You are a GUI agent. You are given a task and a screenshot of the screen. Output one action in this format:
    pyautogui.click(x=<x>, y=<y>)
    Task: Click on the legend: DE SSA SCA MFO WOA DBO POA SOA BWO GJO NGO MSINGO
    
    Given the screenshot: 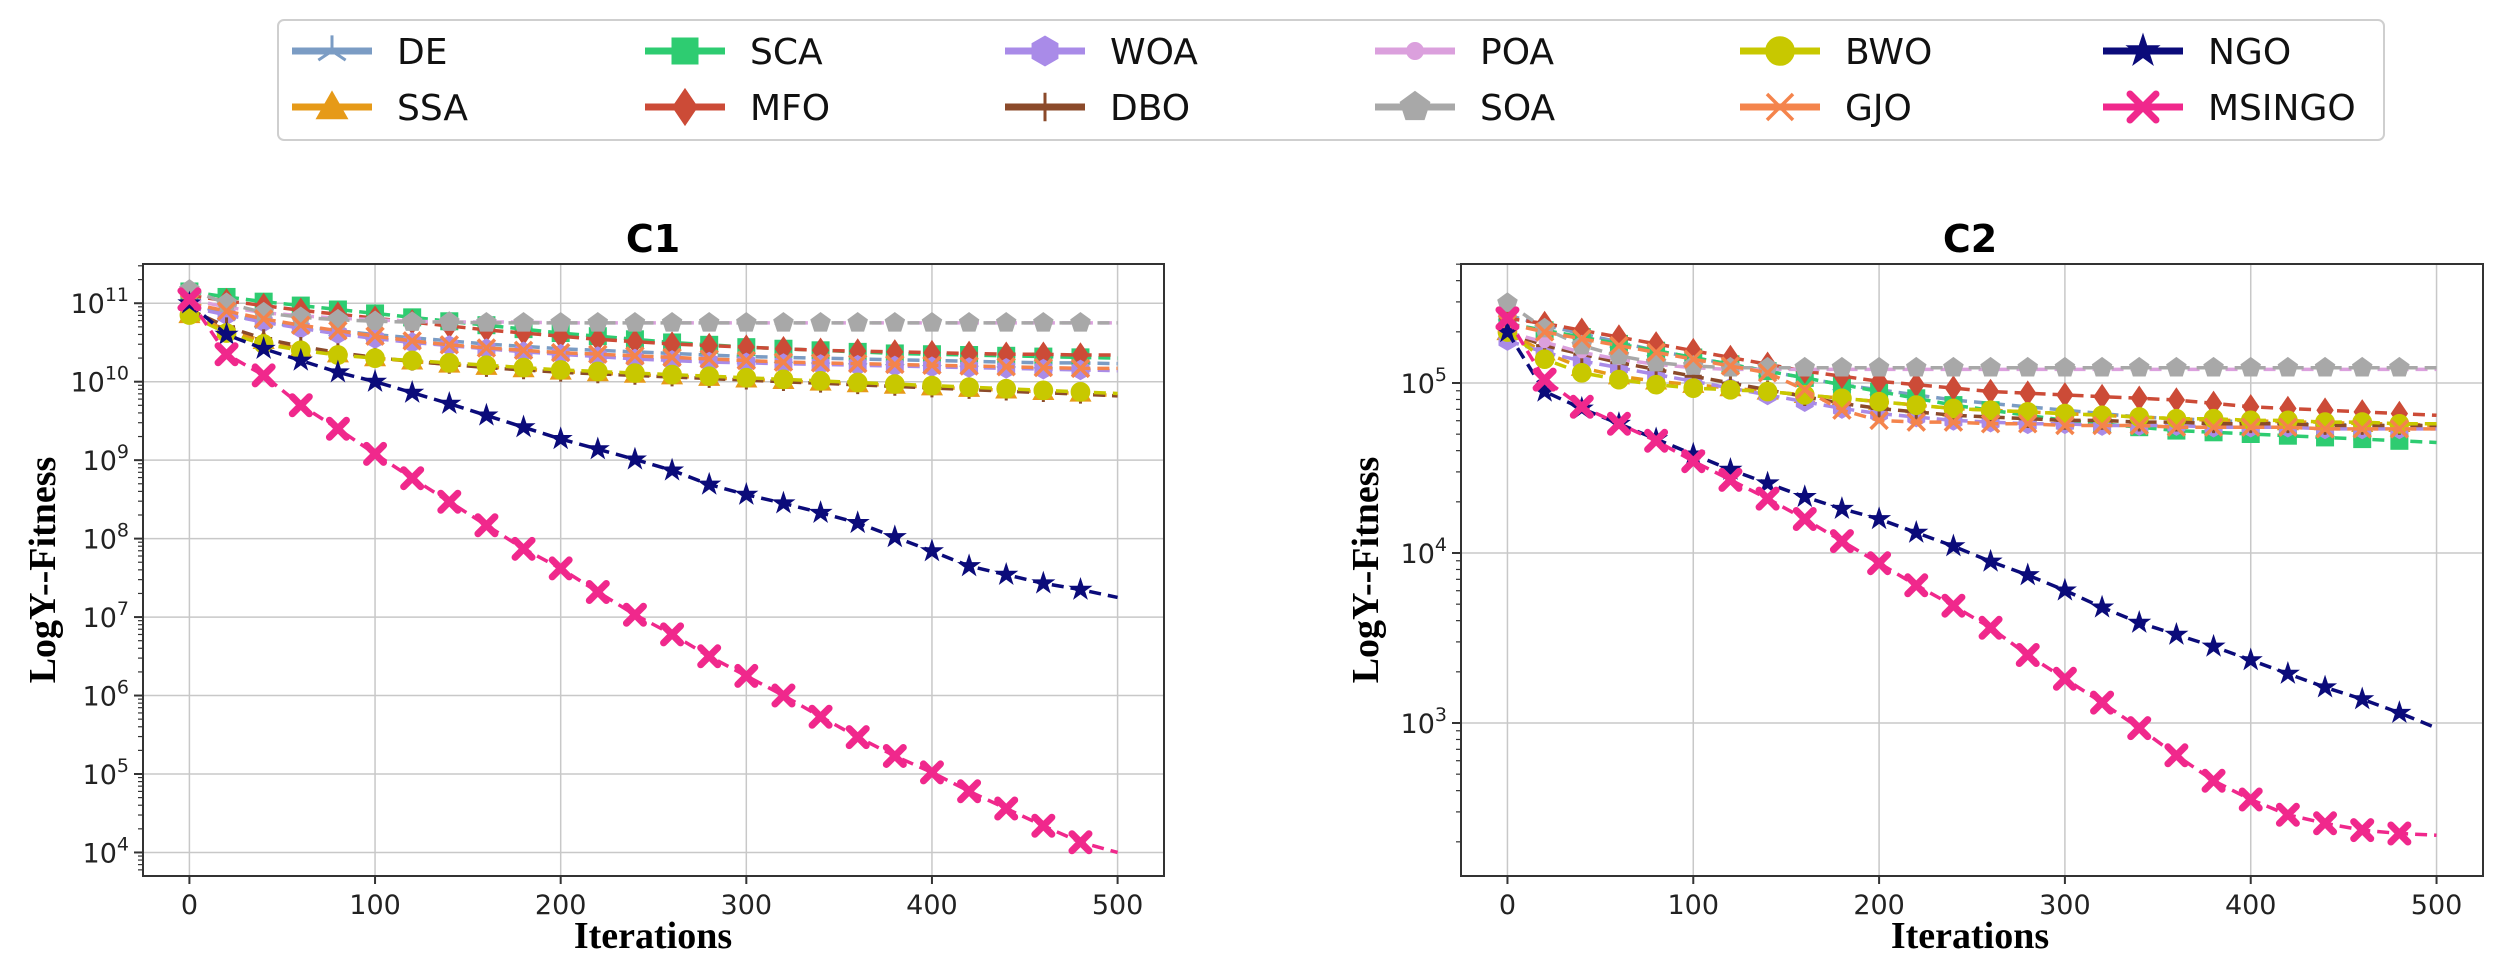 What is the action you would take?
    pyautogui.click(x=1331, y=80)
    